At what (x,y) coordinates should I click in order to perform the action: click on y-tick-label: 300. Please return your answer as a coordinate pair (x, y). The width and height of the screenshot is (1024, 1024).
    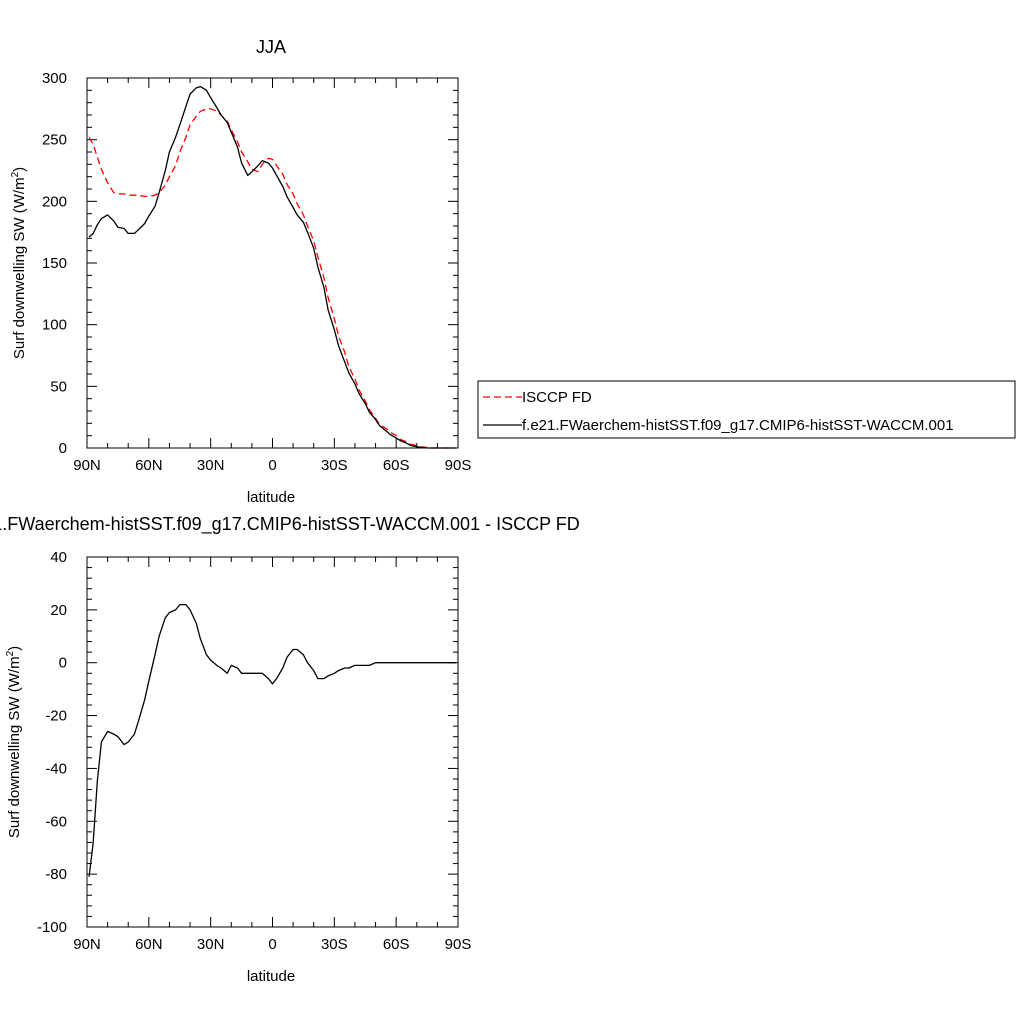
    Looking at the image, I should click on (54, 78).